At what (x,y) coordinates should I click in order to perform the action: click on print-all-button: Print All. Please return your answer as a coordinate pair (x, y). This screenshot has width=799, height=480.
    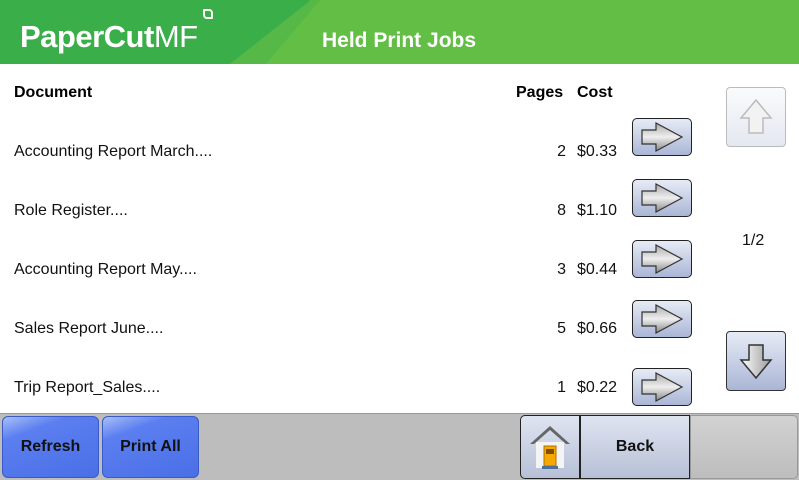
    Looking at the image, I should click on (150, 447).